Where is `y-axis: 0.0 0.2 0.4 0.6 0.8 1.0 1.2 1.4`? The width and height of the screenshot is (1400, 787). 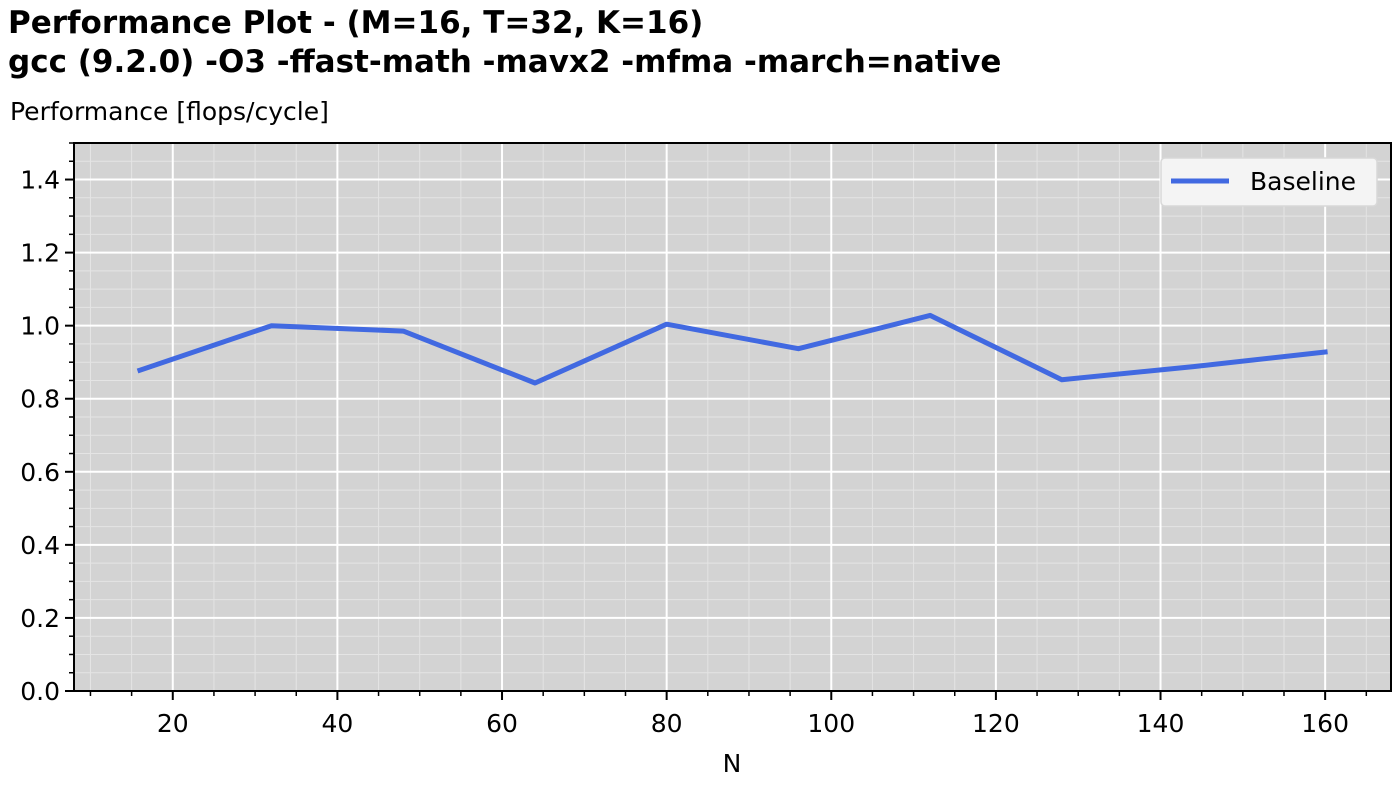
y-axis: 0.0 0.2 0.4 0.6 0.8 1.0 1.2 1.4 is located at coordinates (47, 424).